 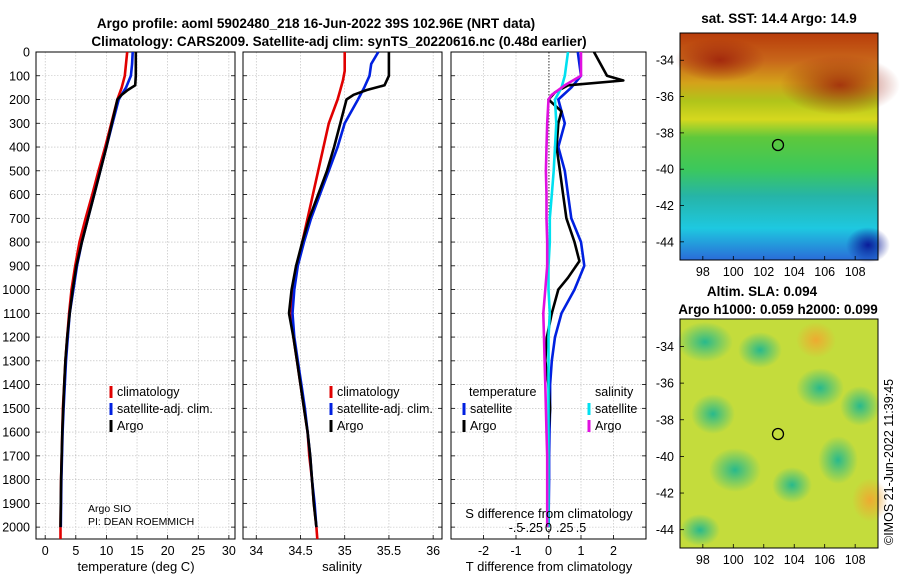 What do you see at coordinates (549, 566) in the screenshot?
I see `t-difference-x-label: T difference from climatology` at bounding box center [549, 566].